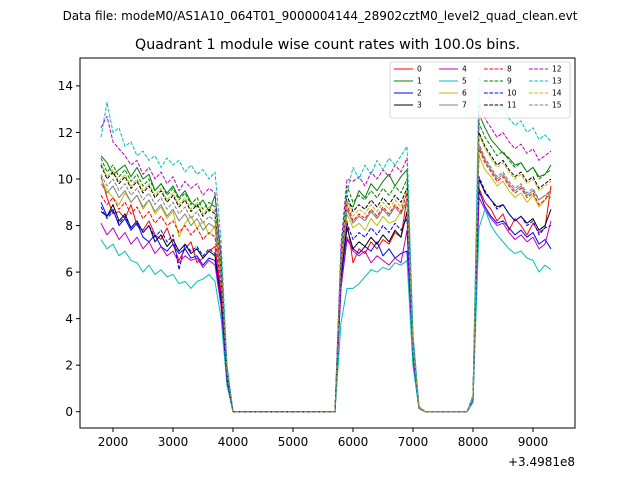 Image resolution: width=640 pixels, height=480 pixels. Describe the element at coordinates (69, 226) in the screenshot. I see `y-tick-label: 8` at that location.